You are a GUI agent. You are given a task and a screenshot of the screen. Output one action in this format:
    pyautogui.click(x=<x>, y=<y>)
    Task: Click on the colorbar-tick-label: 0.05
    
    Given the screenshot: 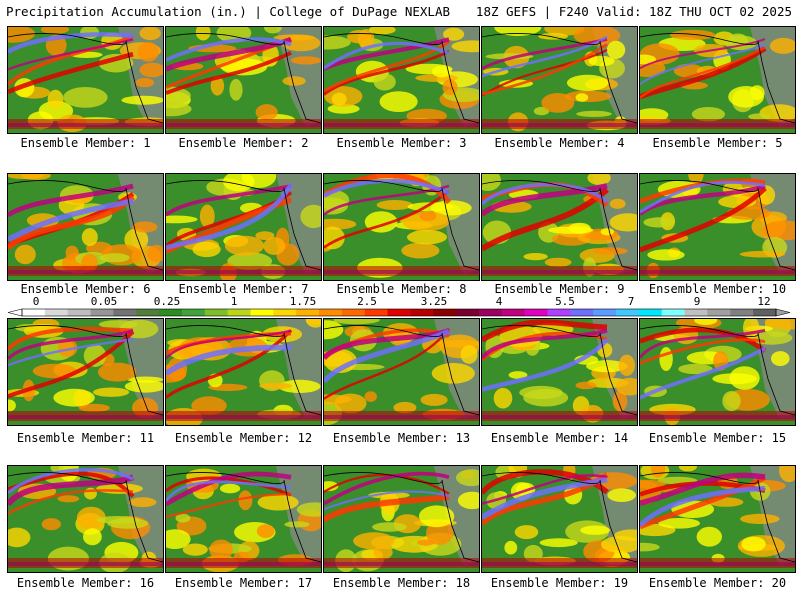 What is the action you would take?
    pyautogui.click(x=104, y=301)
    